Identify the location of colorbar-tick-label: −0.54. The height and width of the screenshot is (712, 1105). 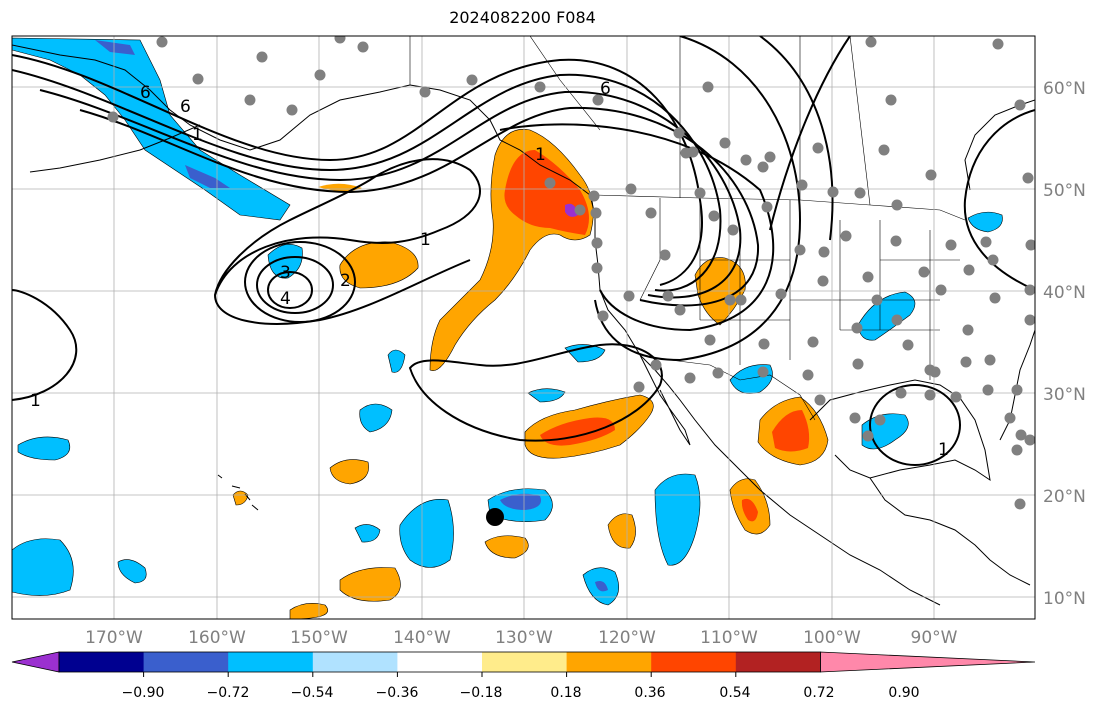
(312, 693).